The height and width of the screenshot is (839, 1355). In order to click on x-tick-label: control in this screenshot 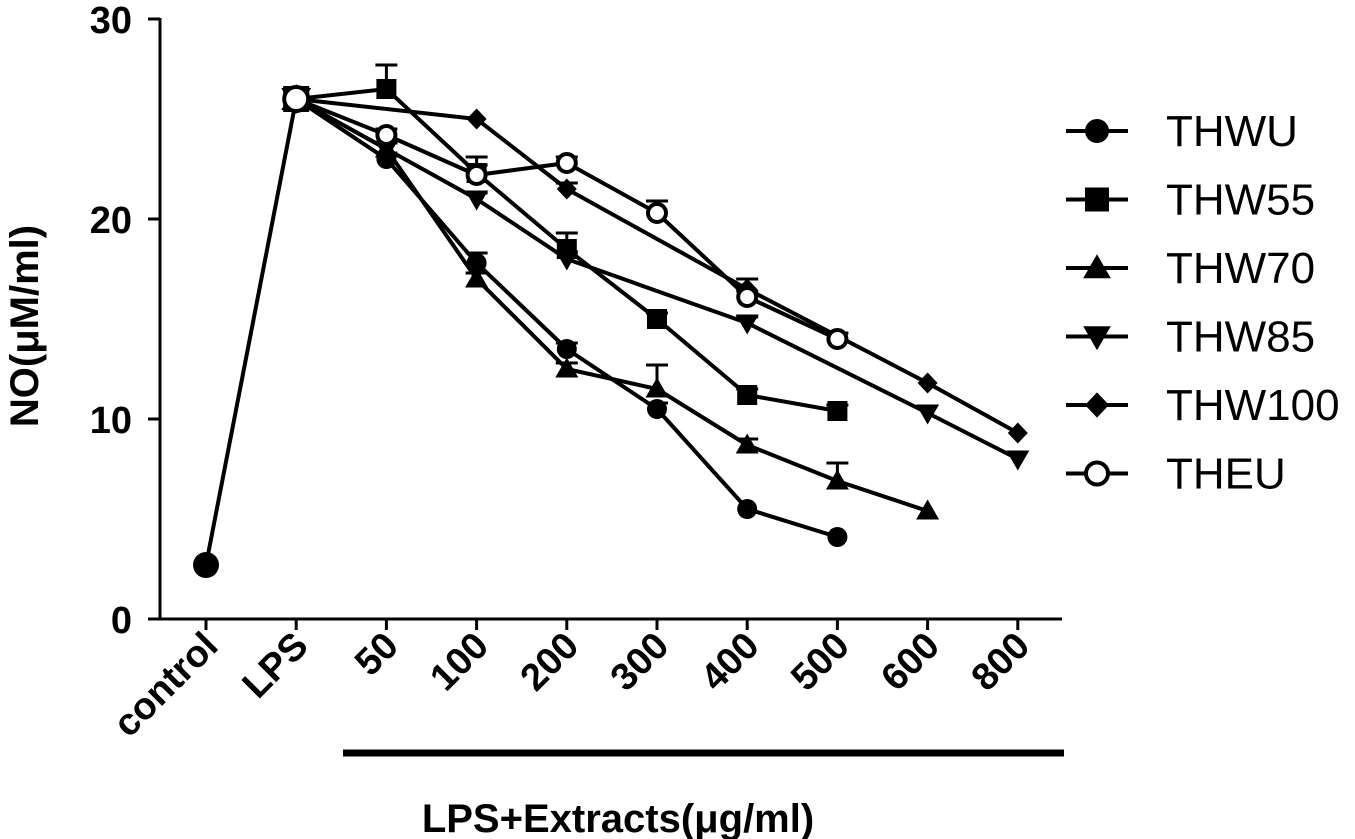, I will do `click(166, 685)`.